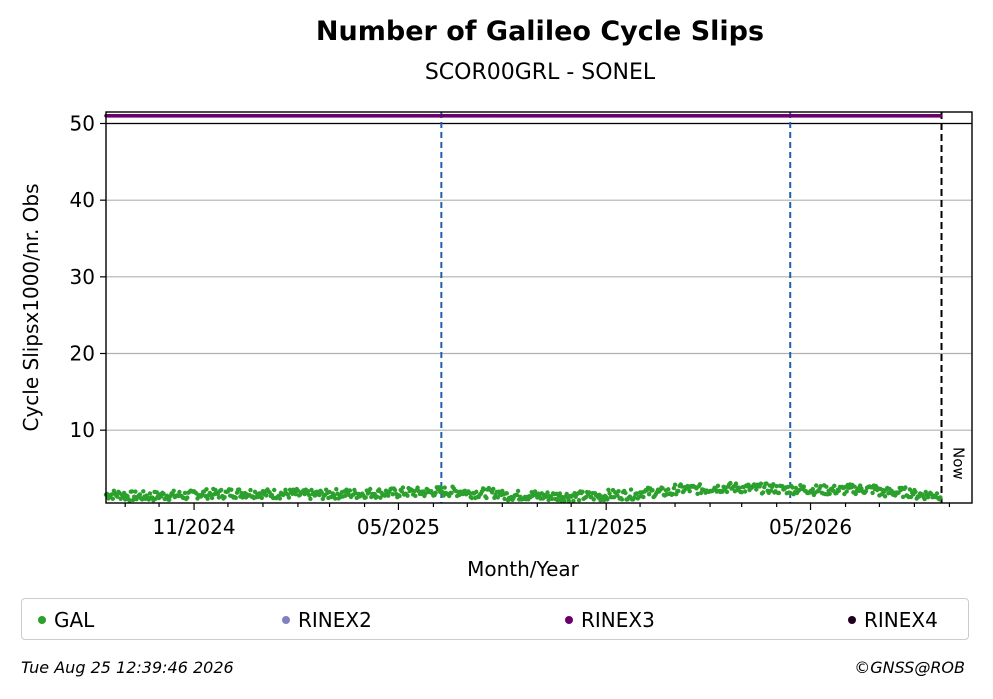 This screenshot has width=993, height=699. Describe the element at coordinates (127, 667) in the screenshot. I see `footer-timestamp: Tue Aug 25 12:39:46 2026` at that location.